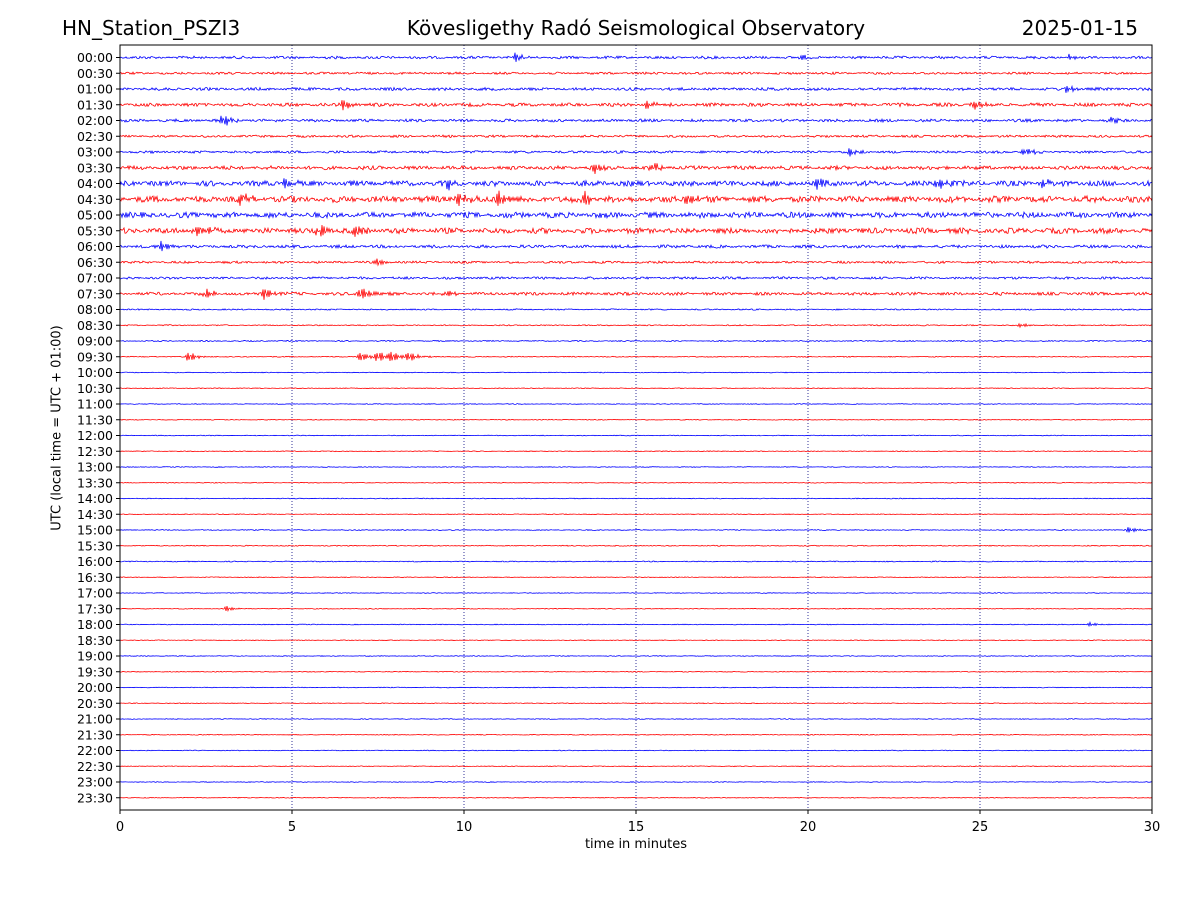 This screenshot has height=900, width=1200. I want to click on y-tick-label: 01:30, so click(95, 104).